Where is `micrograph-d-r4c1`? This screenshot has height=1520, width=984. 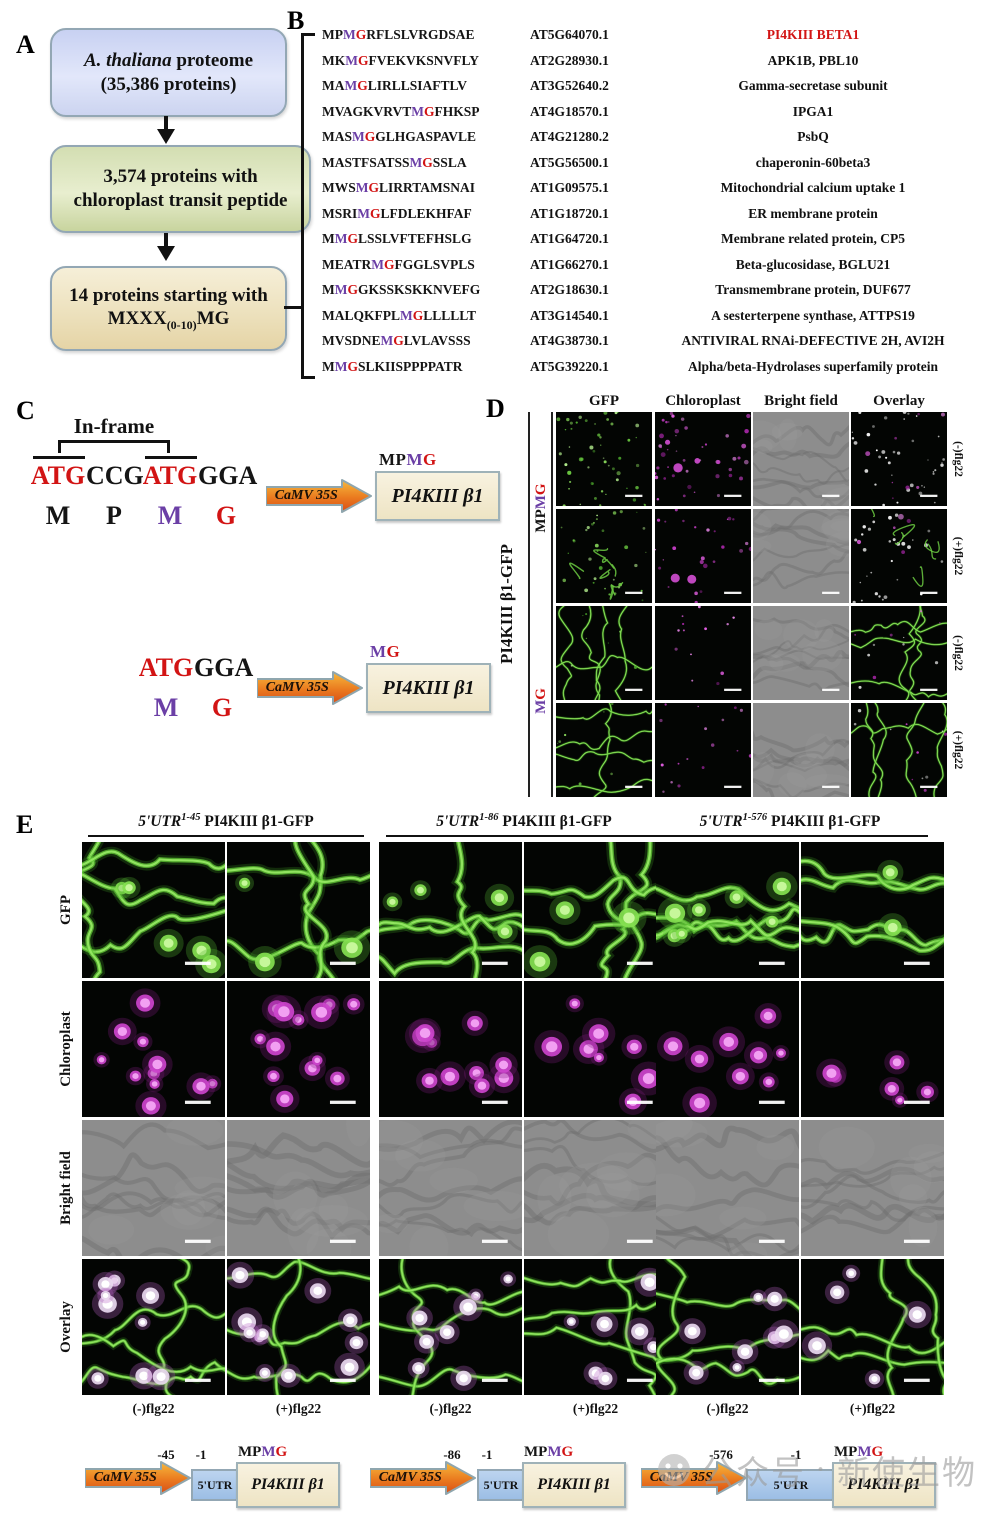
micrograph-d-r4c1 is located at coordinates (604, 750).